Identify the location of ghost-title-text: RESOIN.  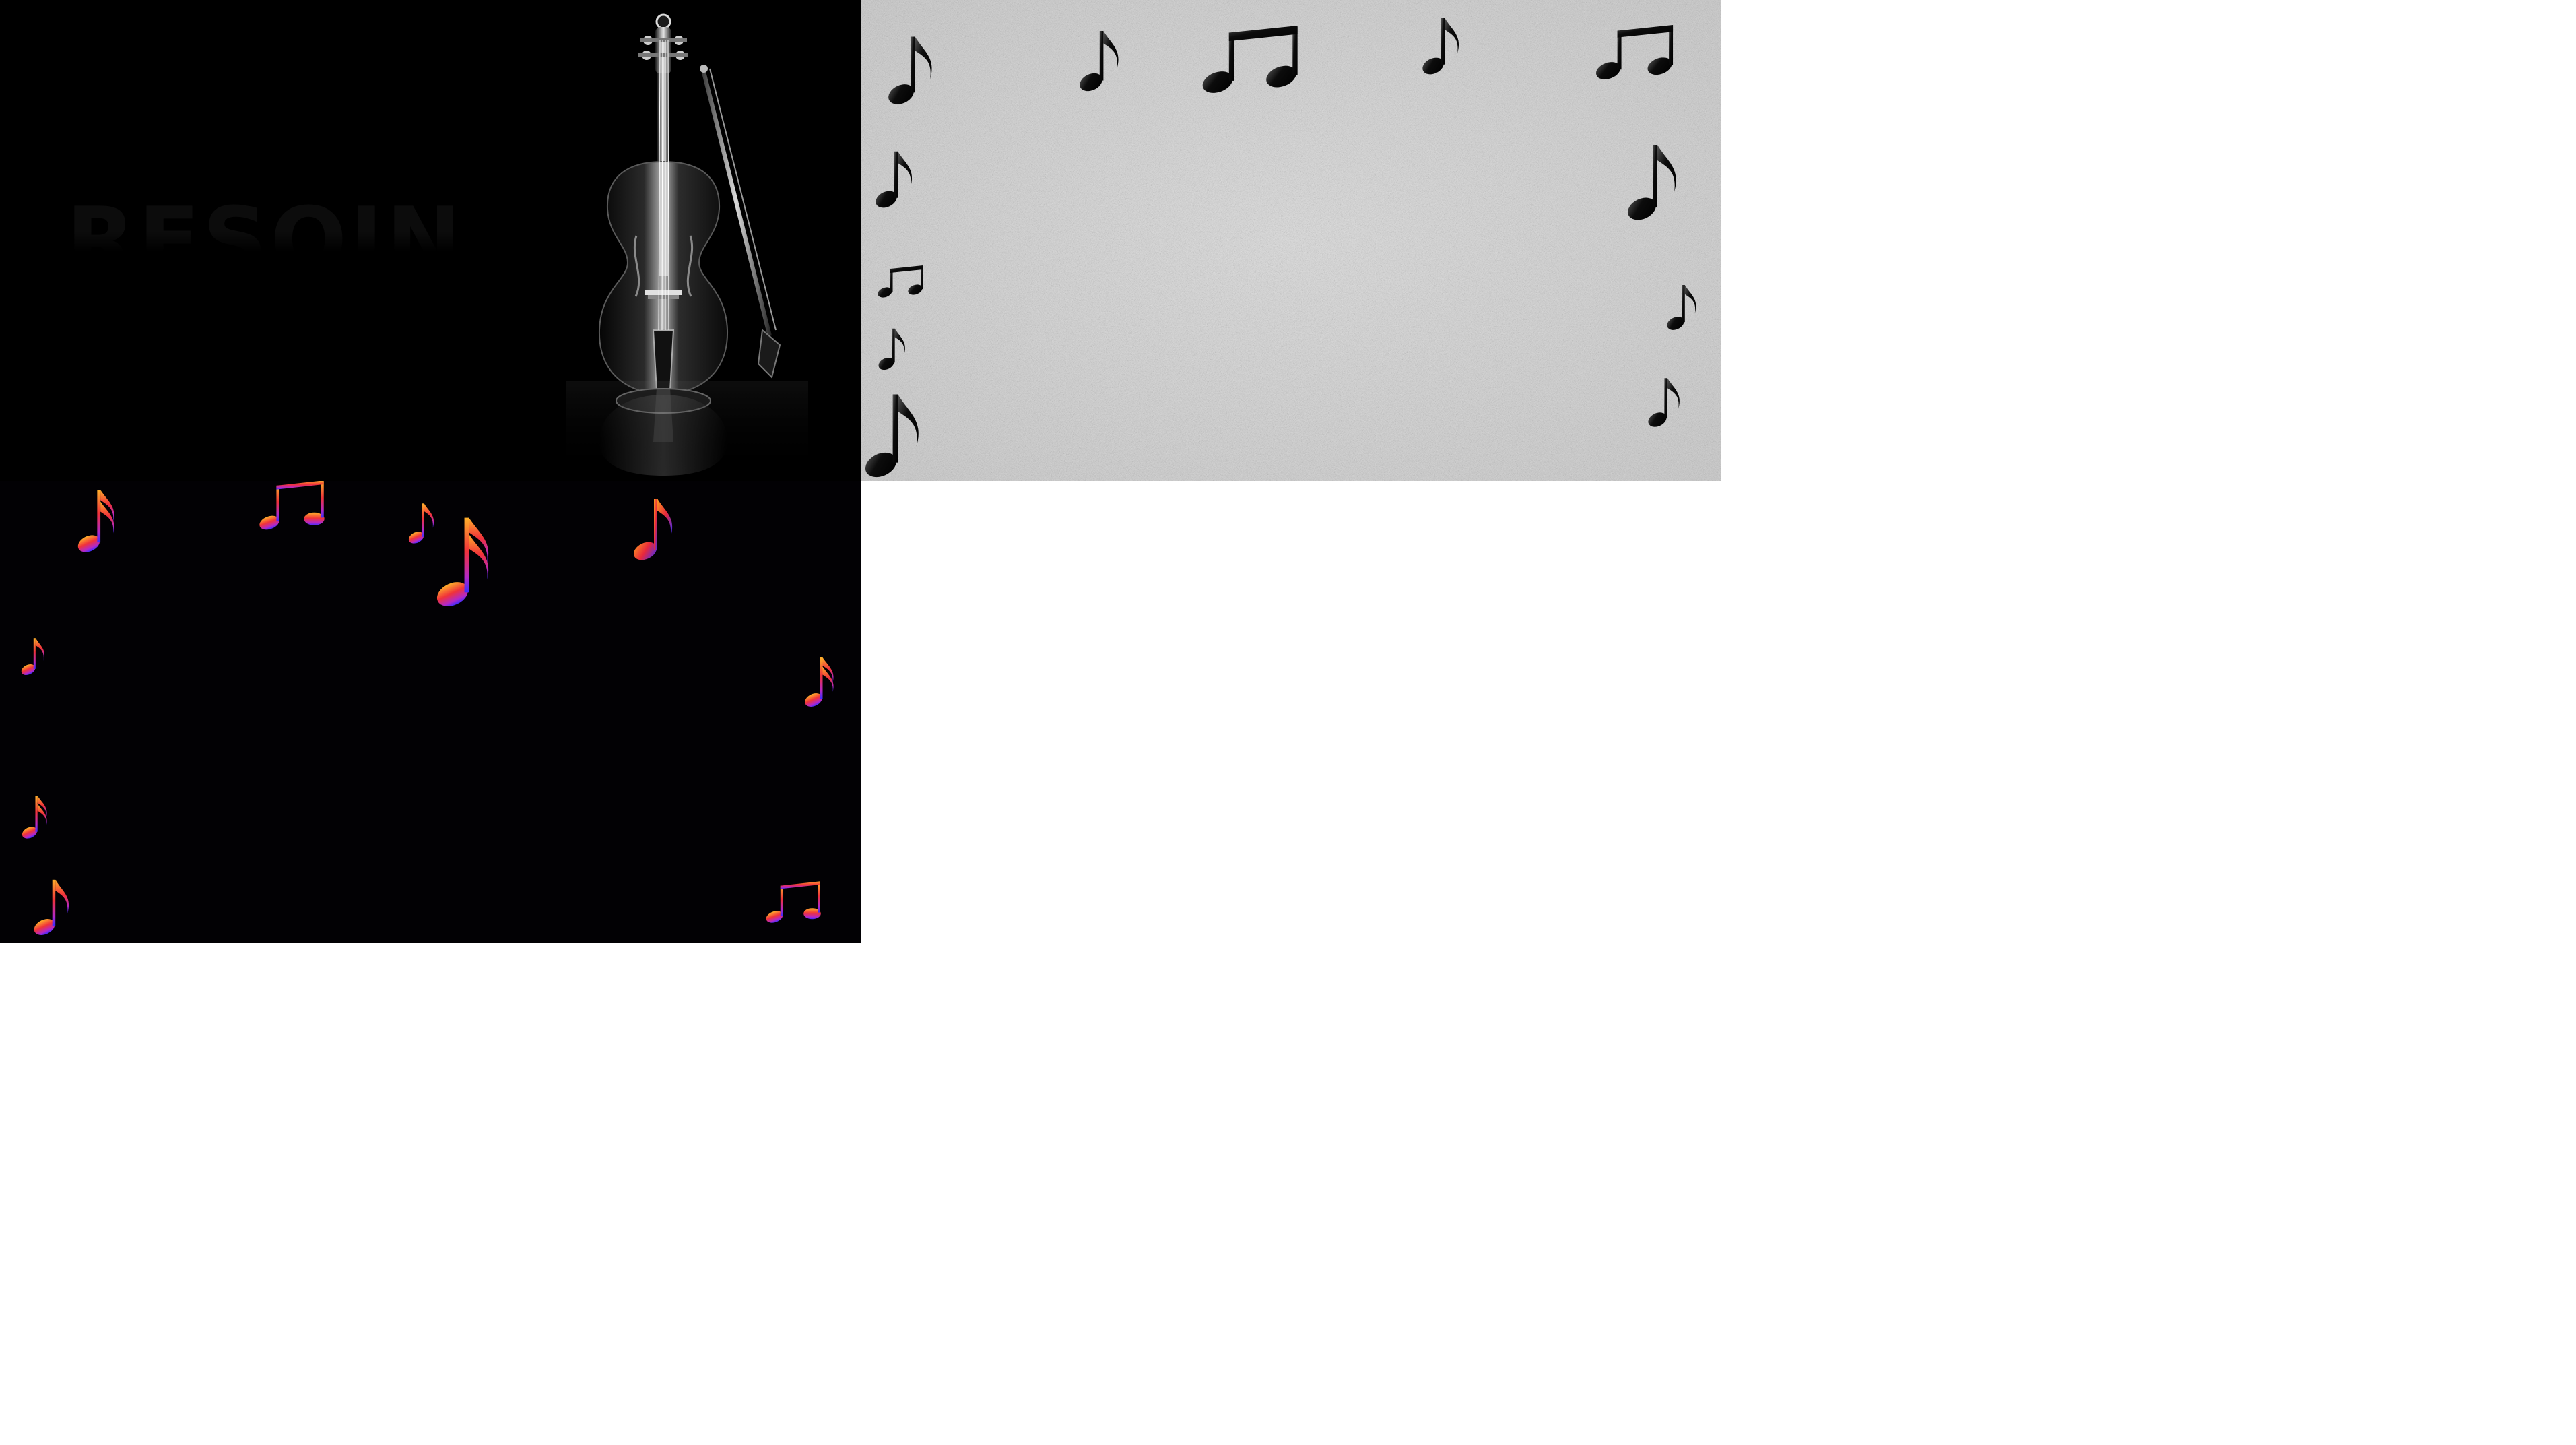
(265, 240).